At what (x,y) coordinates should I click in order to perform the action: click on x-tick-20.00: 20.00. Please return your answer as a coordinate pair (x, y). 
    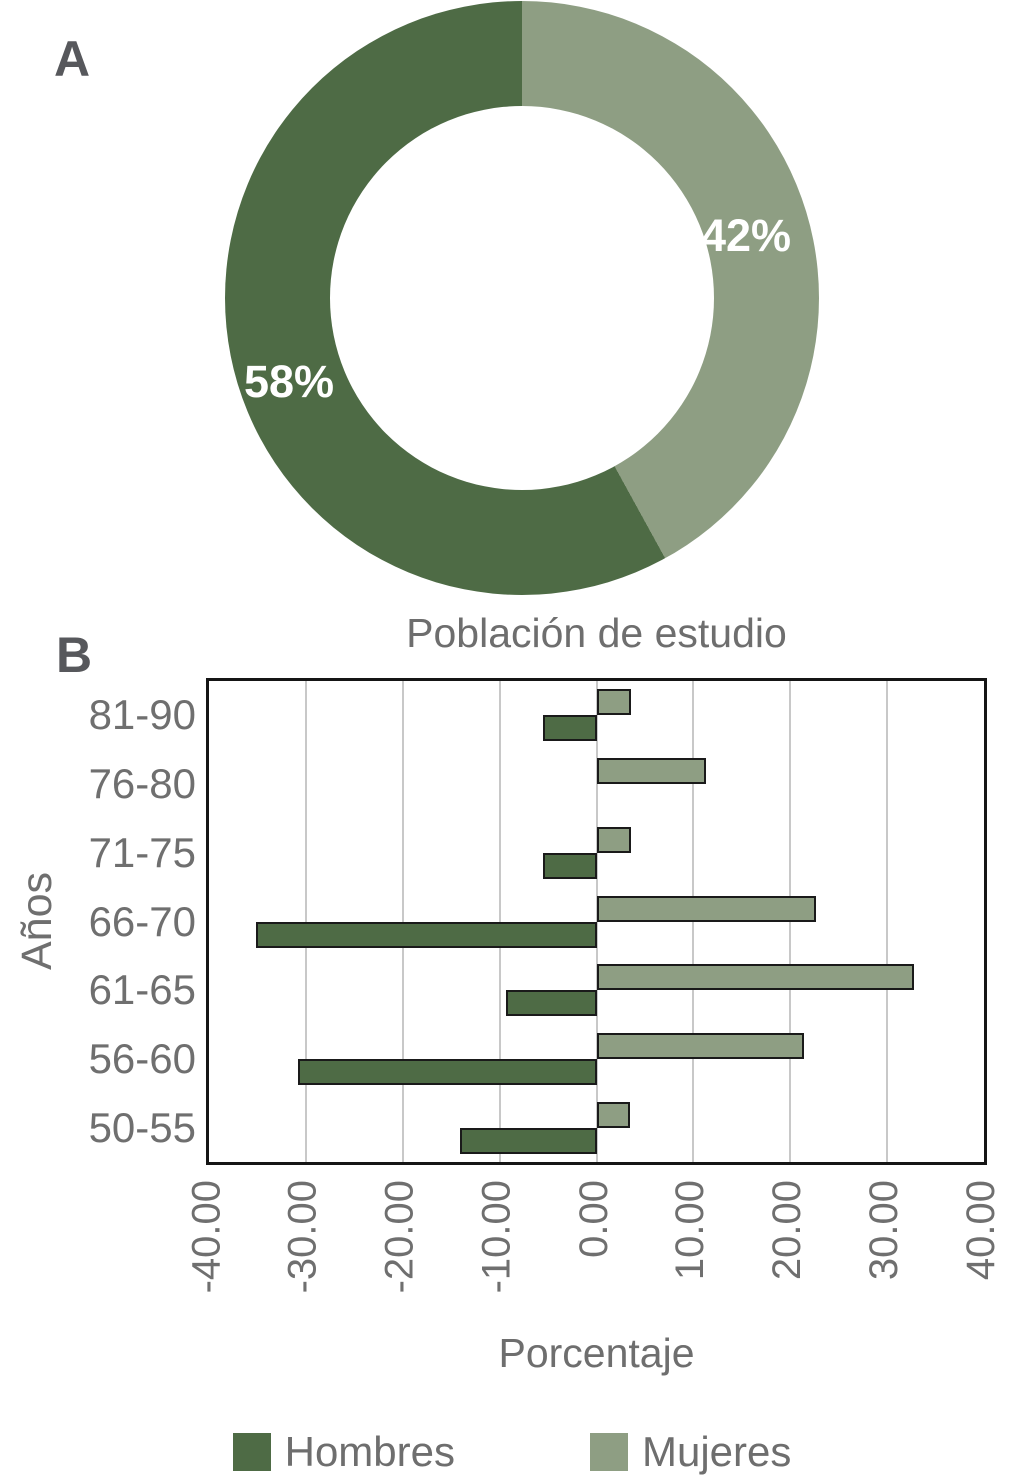
    Looking at the image, I should click on (787, 1230).